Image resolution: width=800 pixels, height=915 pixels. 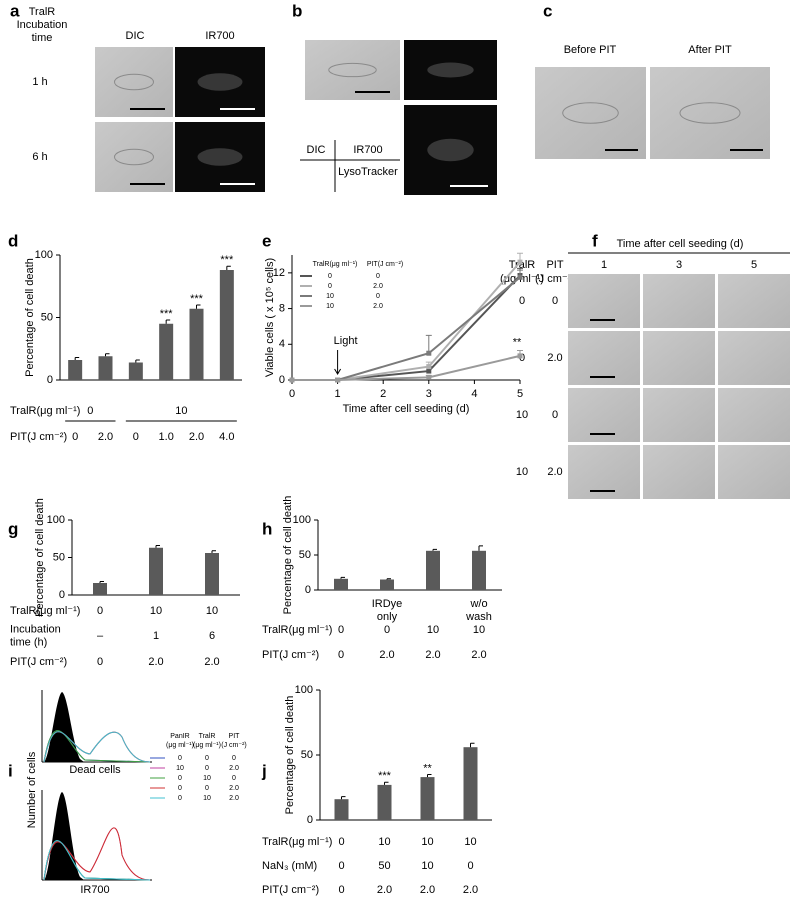 What do you see at coordinates (282, 308) in the screenshot?
I see `y-tick-label: 8` at bounding box center [282, 308].